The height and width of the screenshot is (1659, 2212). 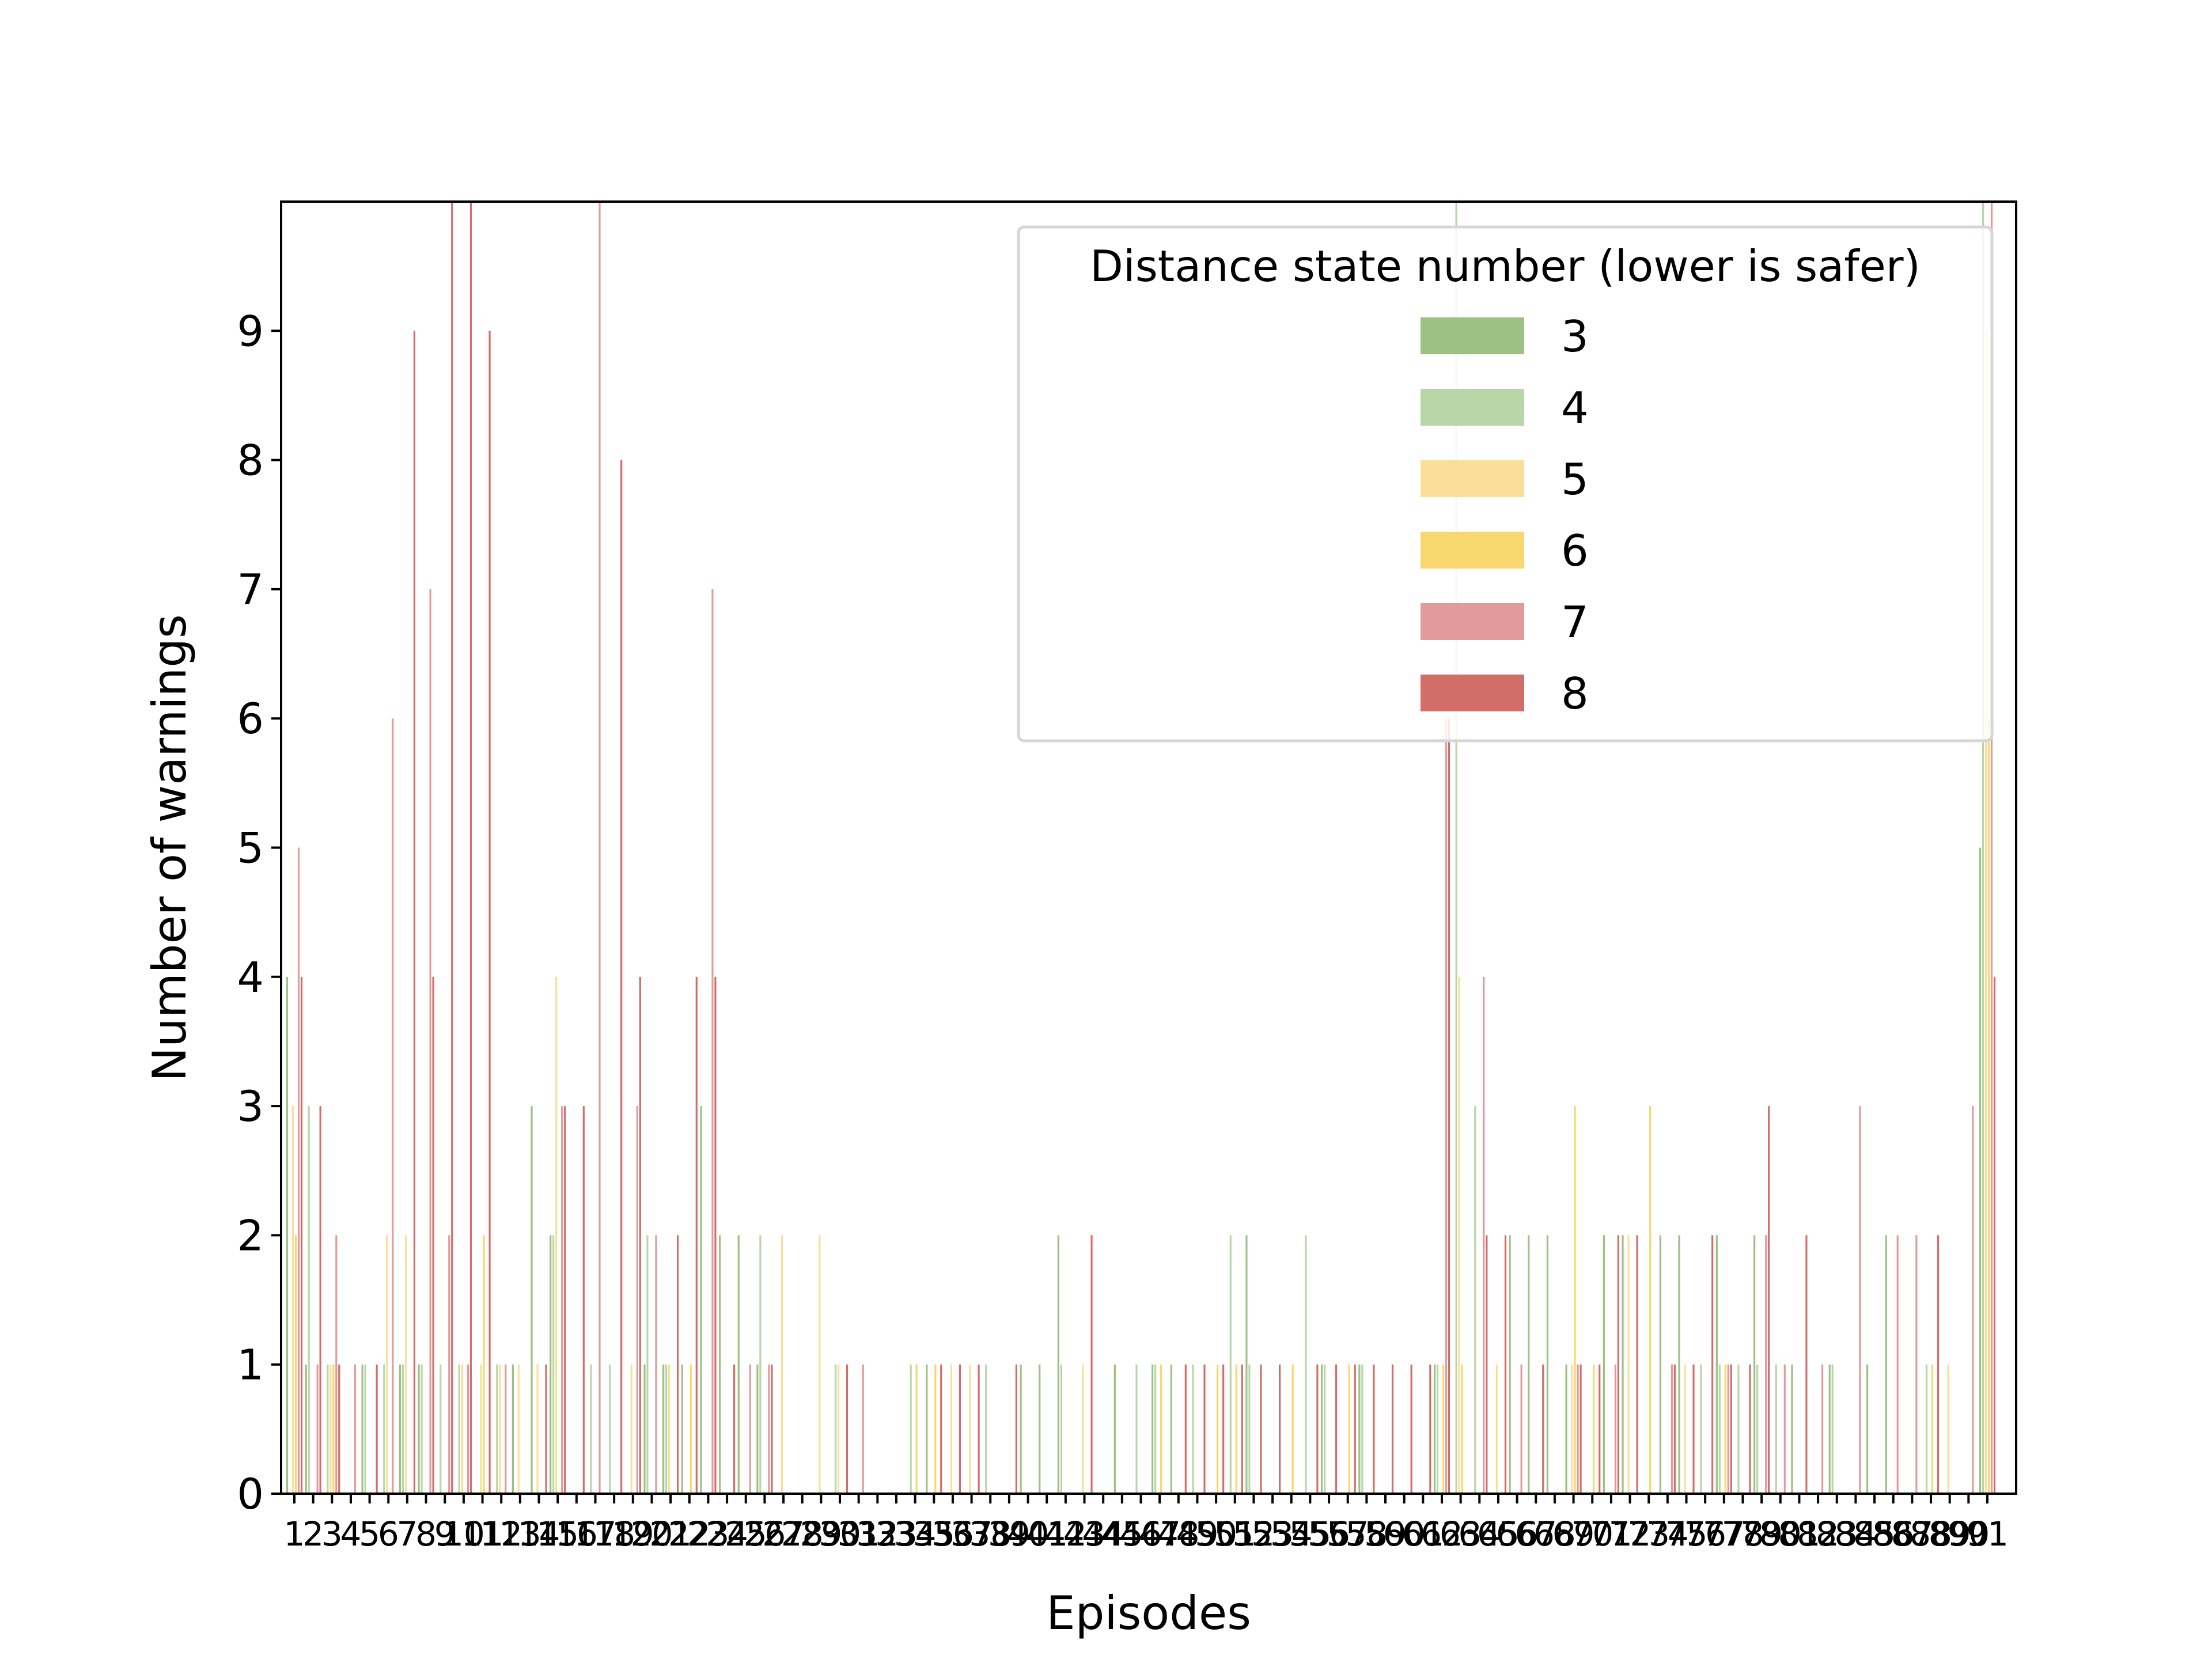 What do you see at coordinates (1366, 1534) in the screenshot?
I see `x-tick-label: 58` at bounding box center [1366, 1534].